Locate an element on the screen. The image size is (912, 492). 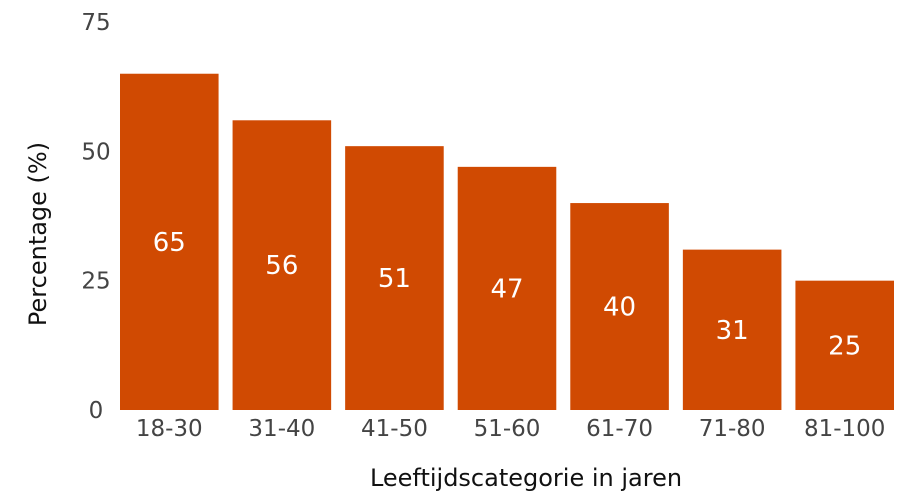
bar-value-label: 51 is located at coordinates (394, 279).